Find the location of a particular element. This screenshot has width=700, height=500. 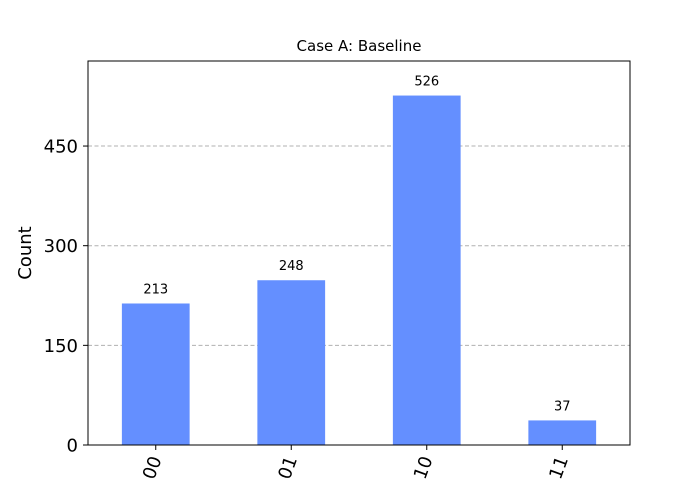

y-tick-label: 0 is located at coordinates (72, 446).